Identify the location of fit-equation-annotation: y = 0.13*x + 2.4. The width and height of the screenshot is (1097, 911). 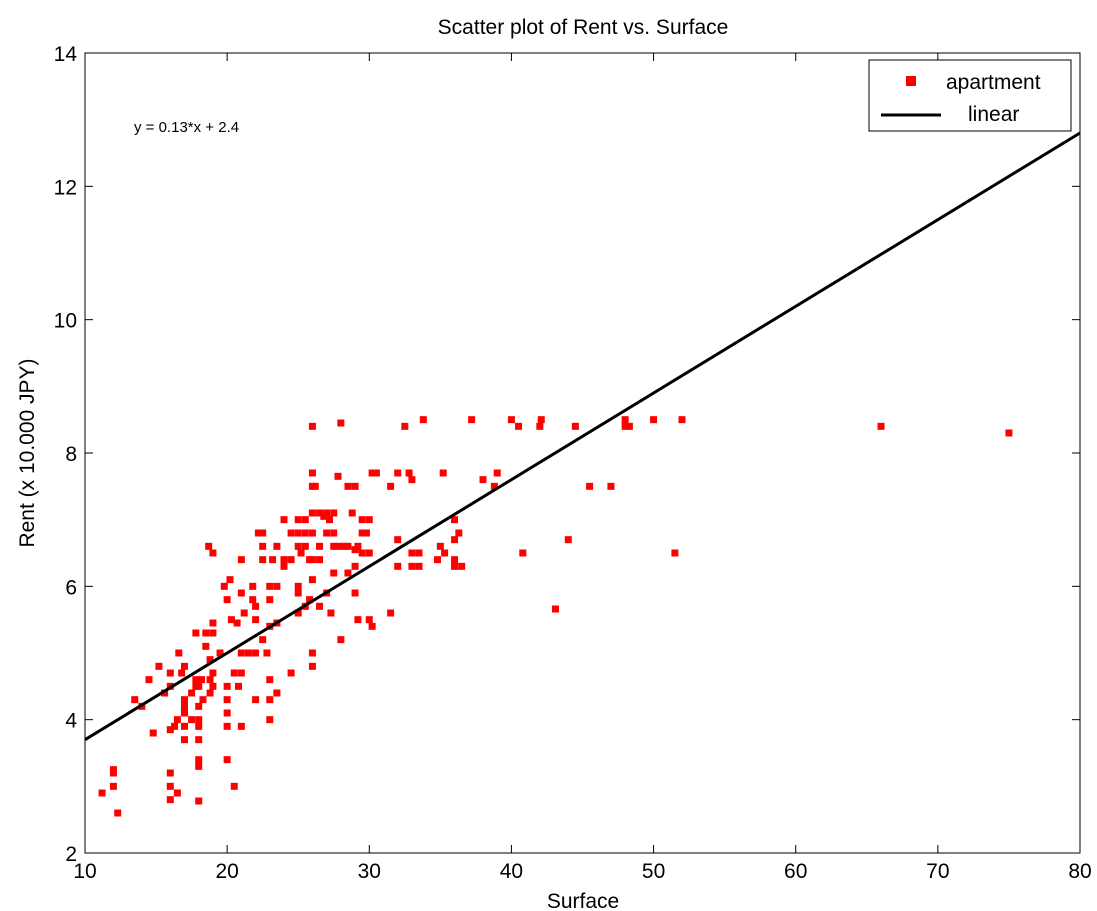
(186, 127).